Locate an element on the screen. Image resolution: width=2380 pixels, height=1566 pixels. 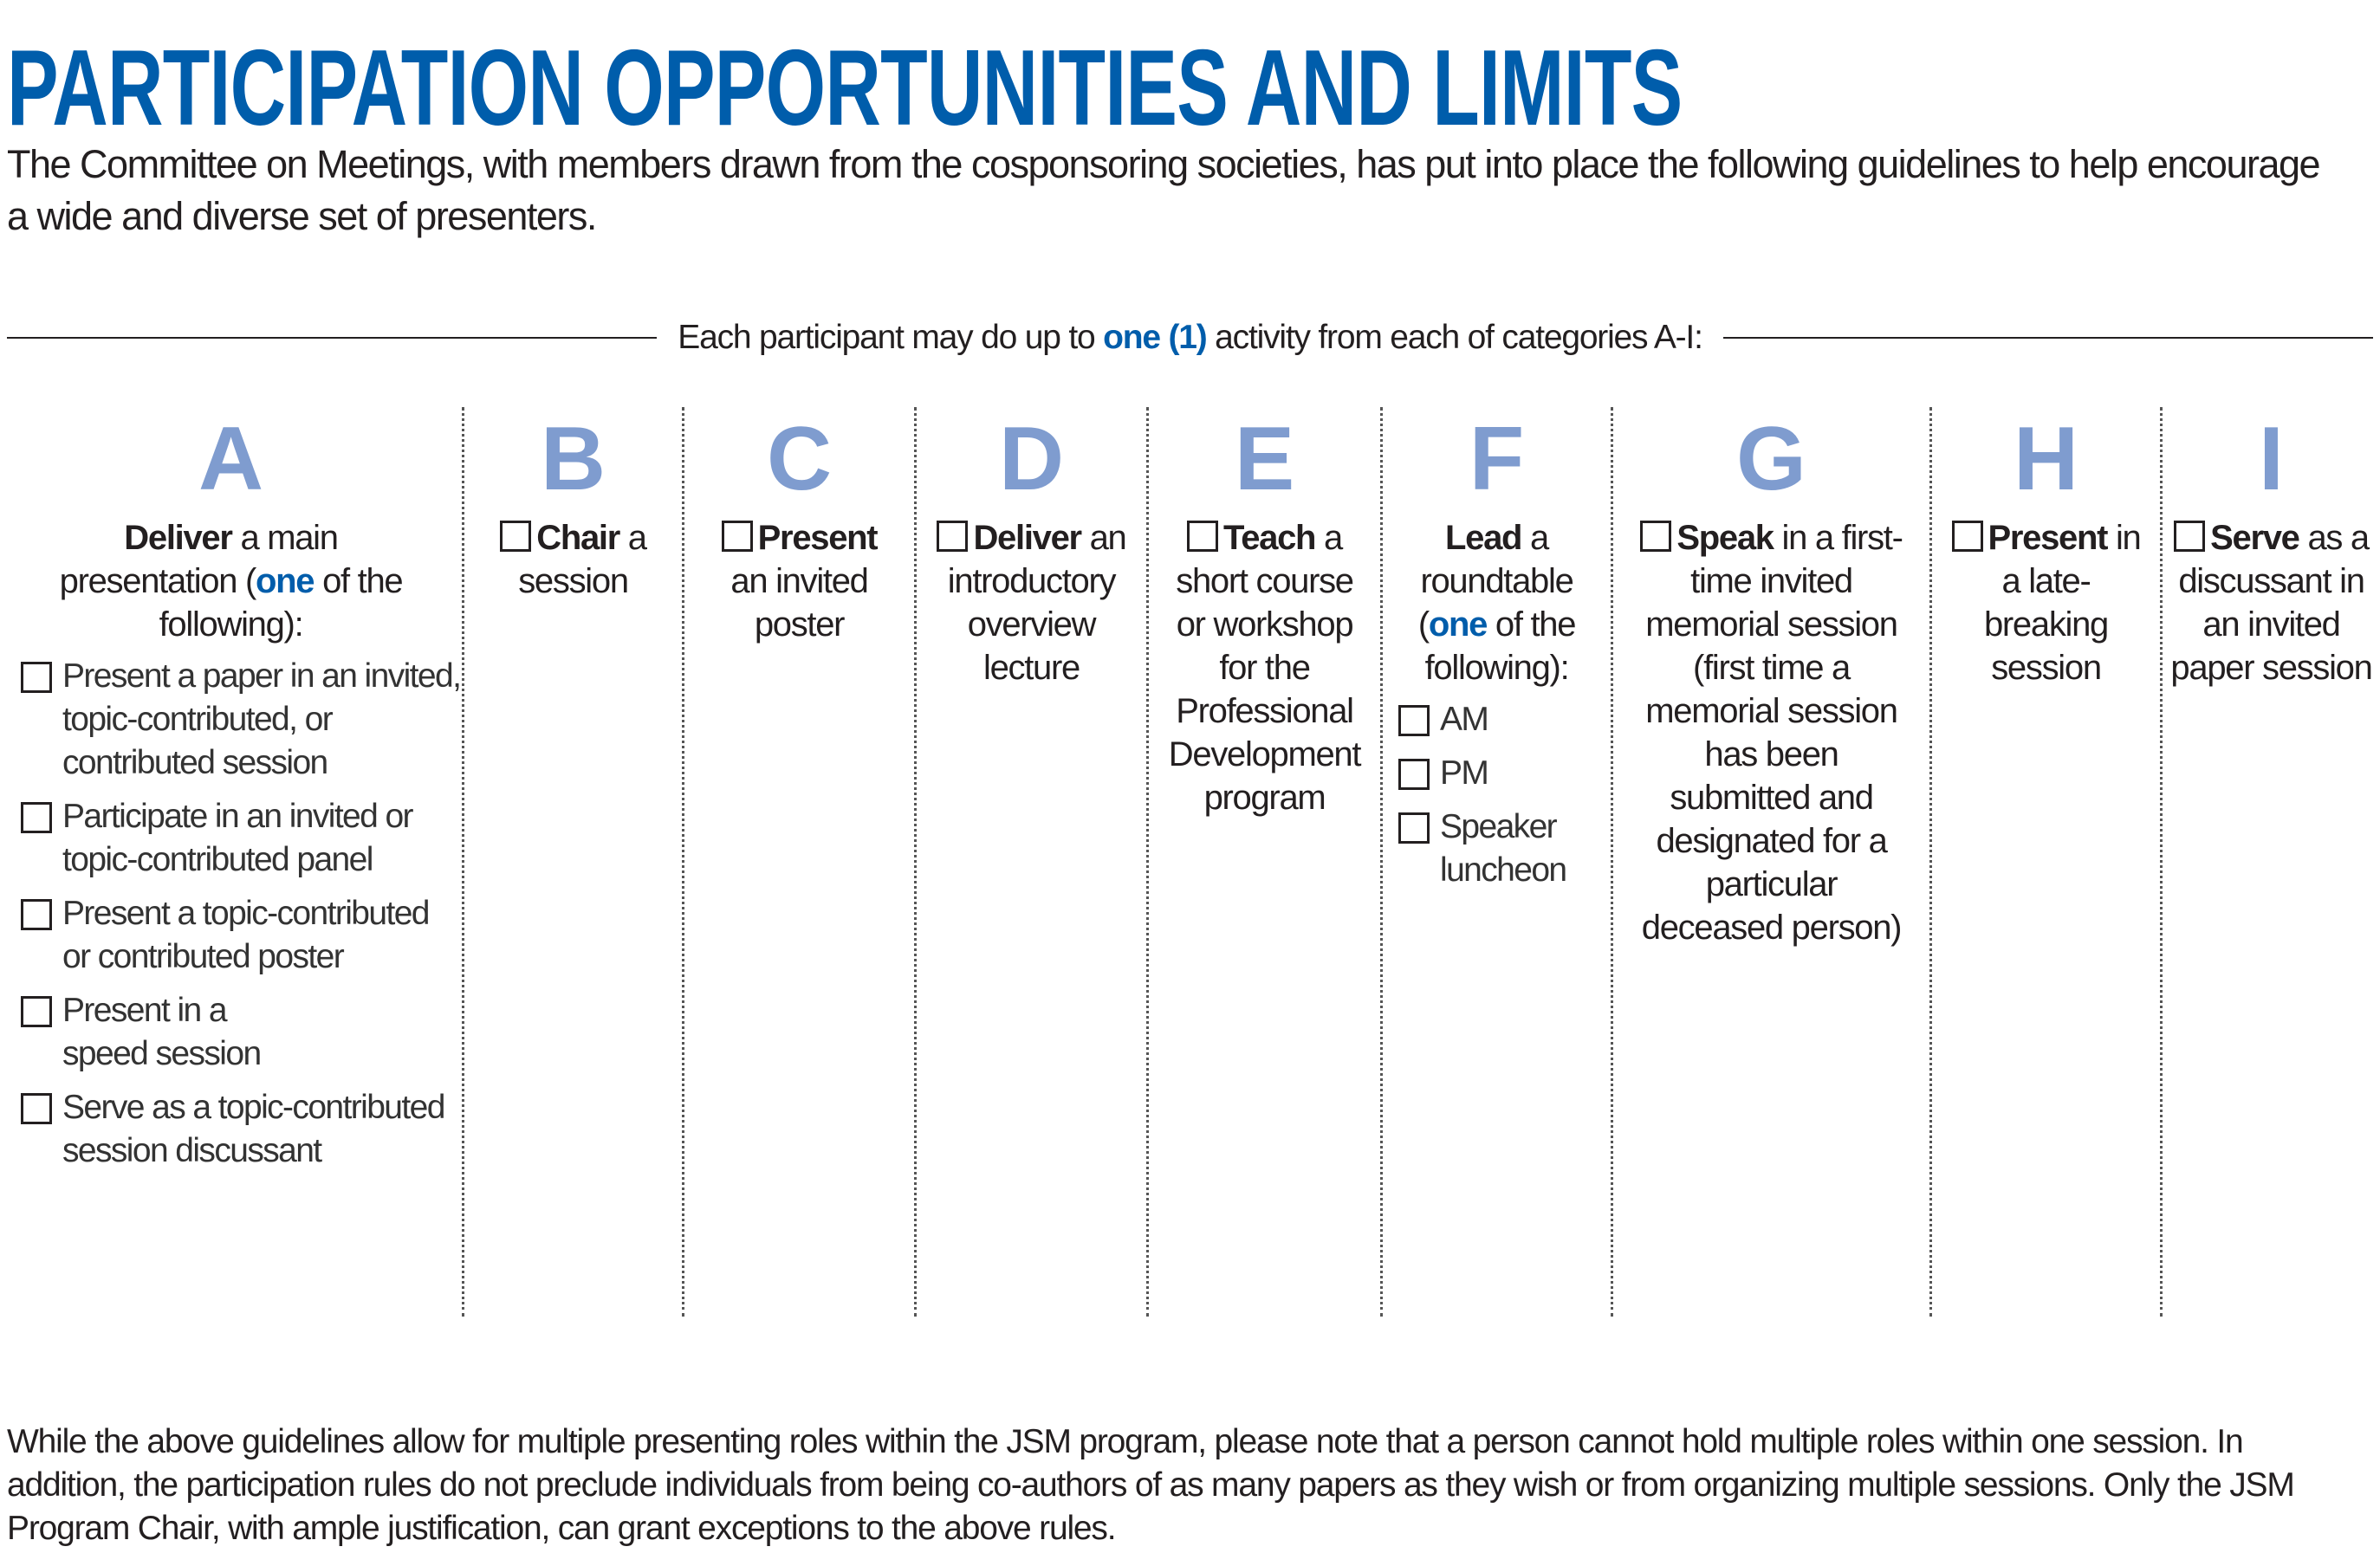
category-letter: G is located at coordinates (1771, 459).